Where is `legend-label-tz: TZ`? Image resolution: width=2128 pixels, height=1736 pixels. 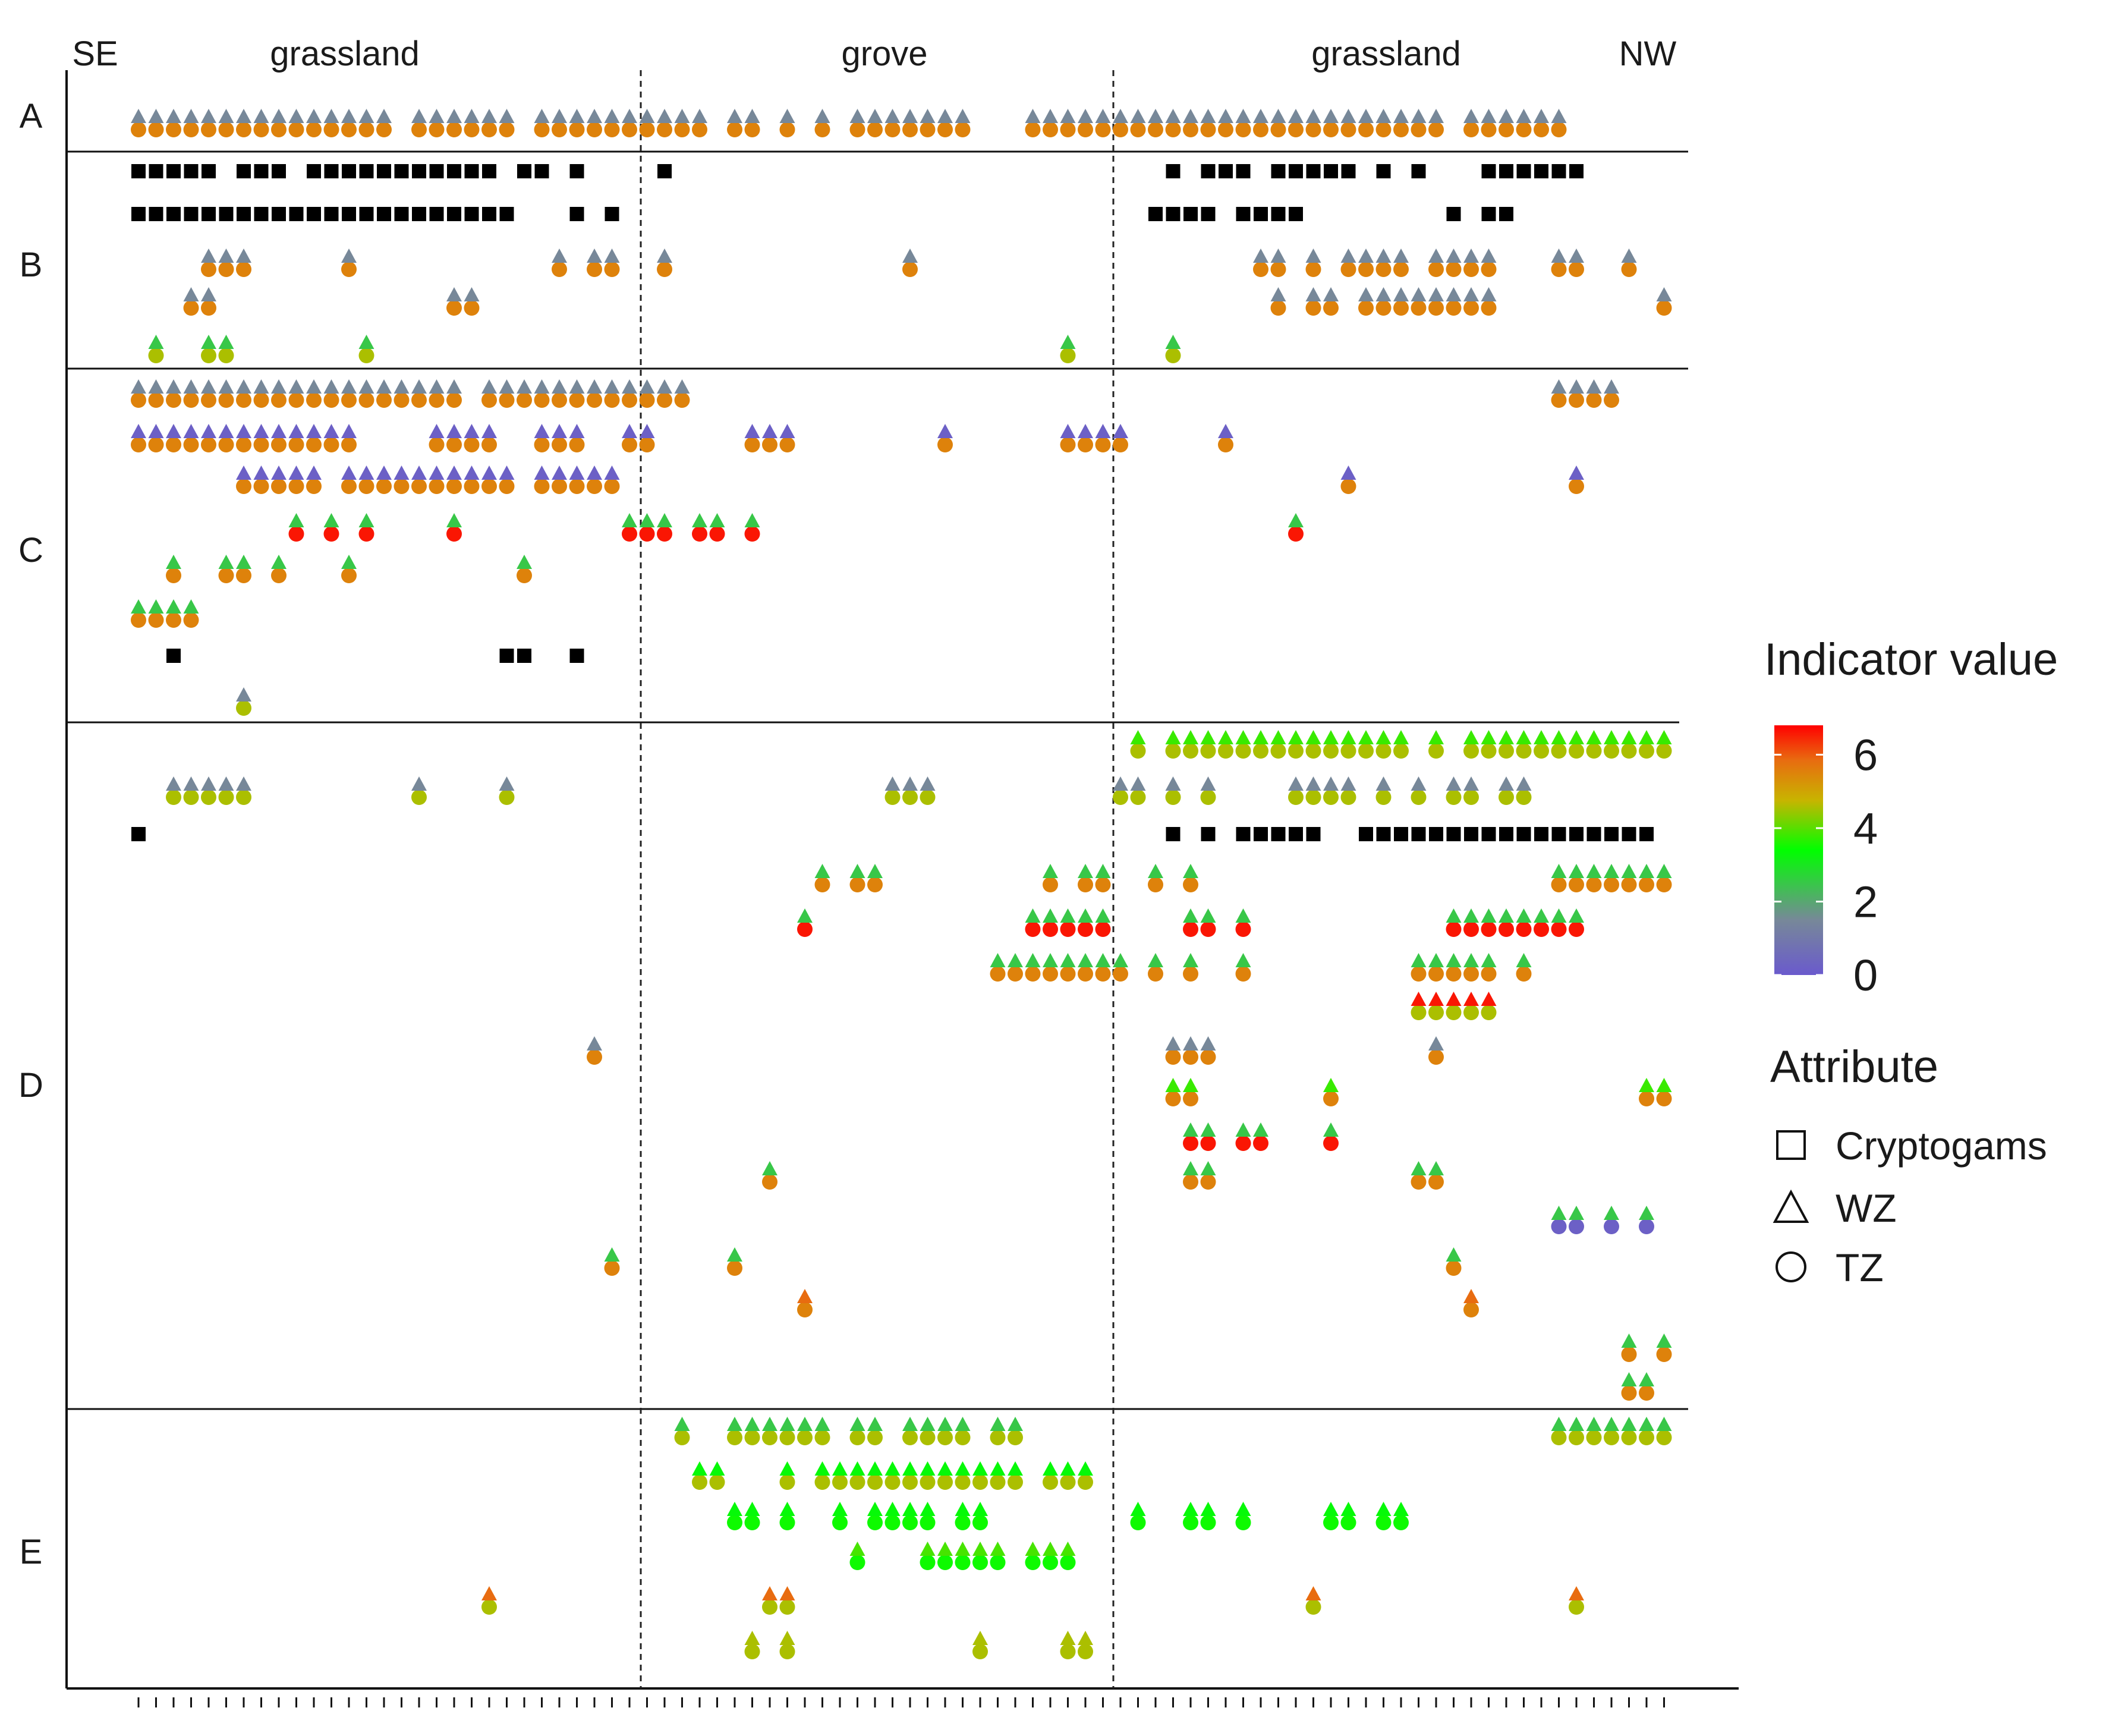
legend-label-tz: TZ is located at coordinates (1860, 1268).